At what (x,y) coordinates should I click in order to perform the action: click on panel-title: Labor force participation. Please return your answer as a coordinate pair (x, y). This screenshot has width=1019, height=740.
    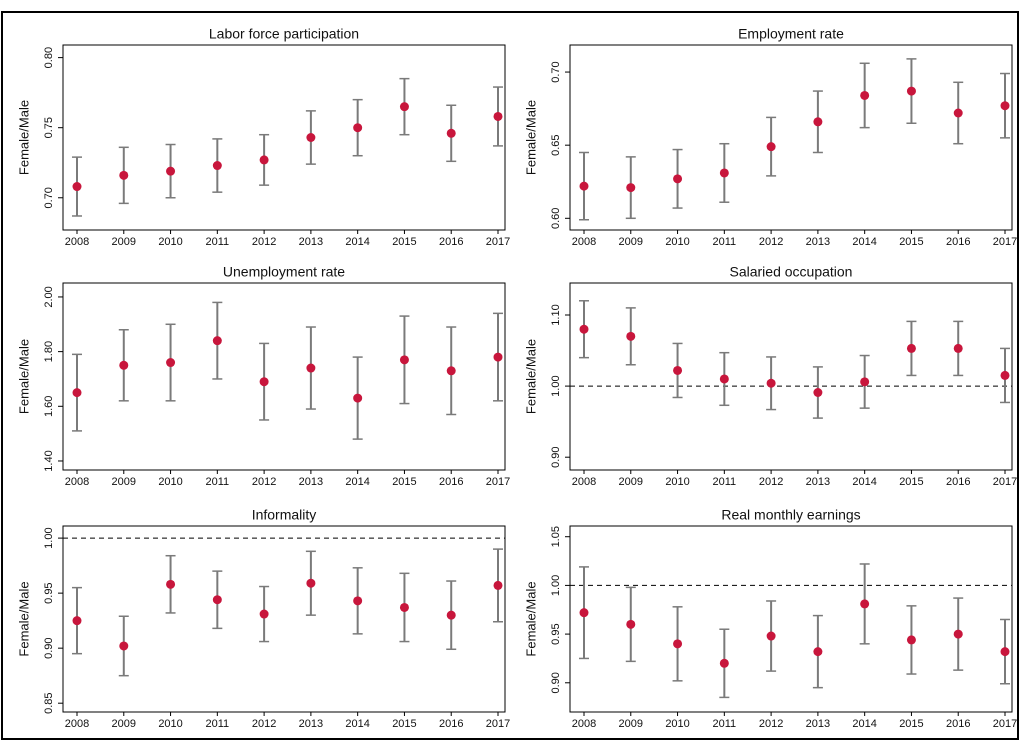
    Looking at the image, I should click on (284, 34).